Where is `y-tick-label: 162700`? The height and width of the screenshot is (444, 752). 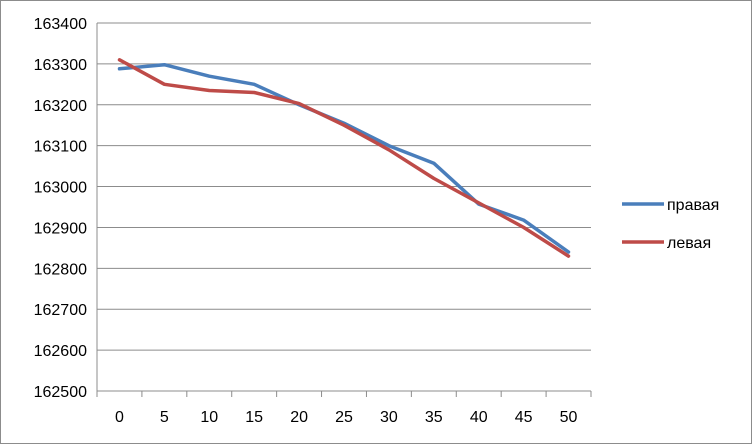
y-tick-label: 162700 is located at coordinates (60, 310).